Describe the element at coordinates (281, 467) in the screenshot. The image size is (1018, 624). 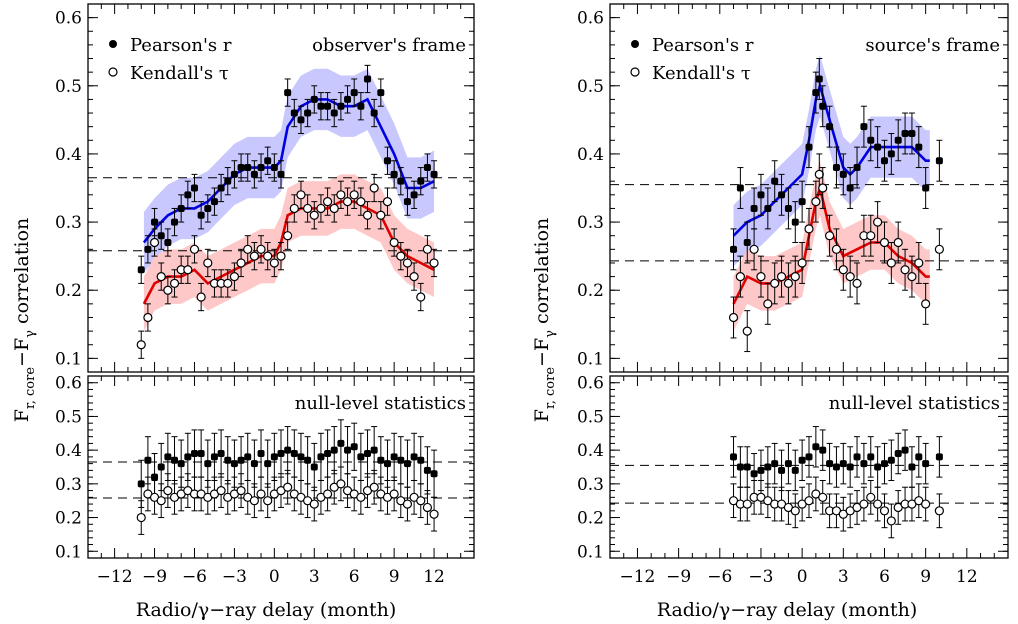
I see `panel-frame` at that location.